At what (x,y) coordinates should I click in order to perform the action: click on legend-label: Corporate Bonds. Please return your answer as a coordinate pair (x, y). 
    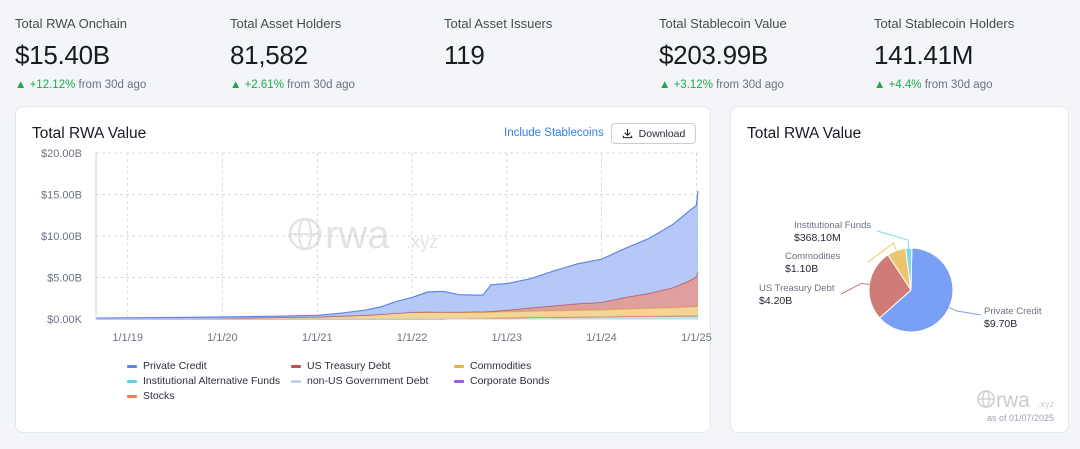
    Looking at the image, I should click on (510, 381).